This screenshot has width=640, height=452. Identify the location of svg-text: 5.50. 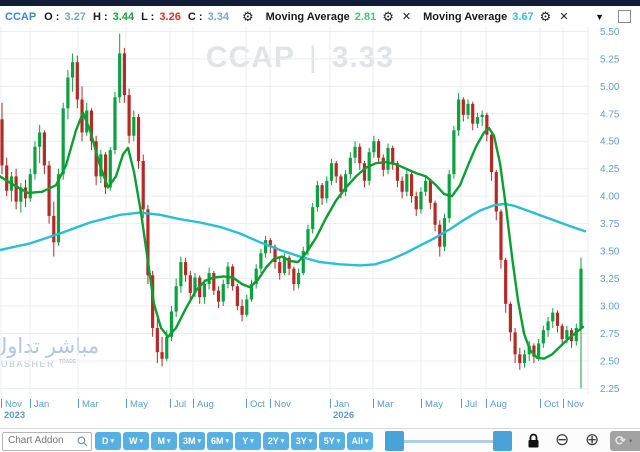
(610, 32).